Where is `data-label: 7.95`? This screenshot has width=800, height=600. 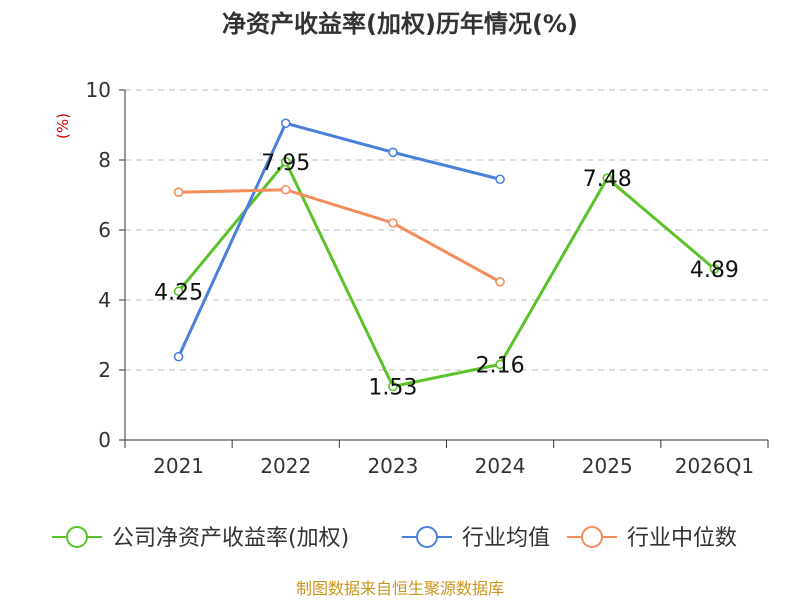
data-label: 7.95 is located at coordinates (285, 163).